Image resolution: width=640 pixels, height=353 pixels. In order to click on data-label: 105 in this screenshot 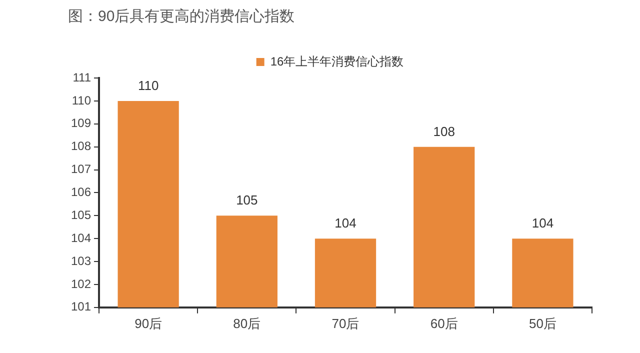, I will do `click(247, 200)`.